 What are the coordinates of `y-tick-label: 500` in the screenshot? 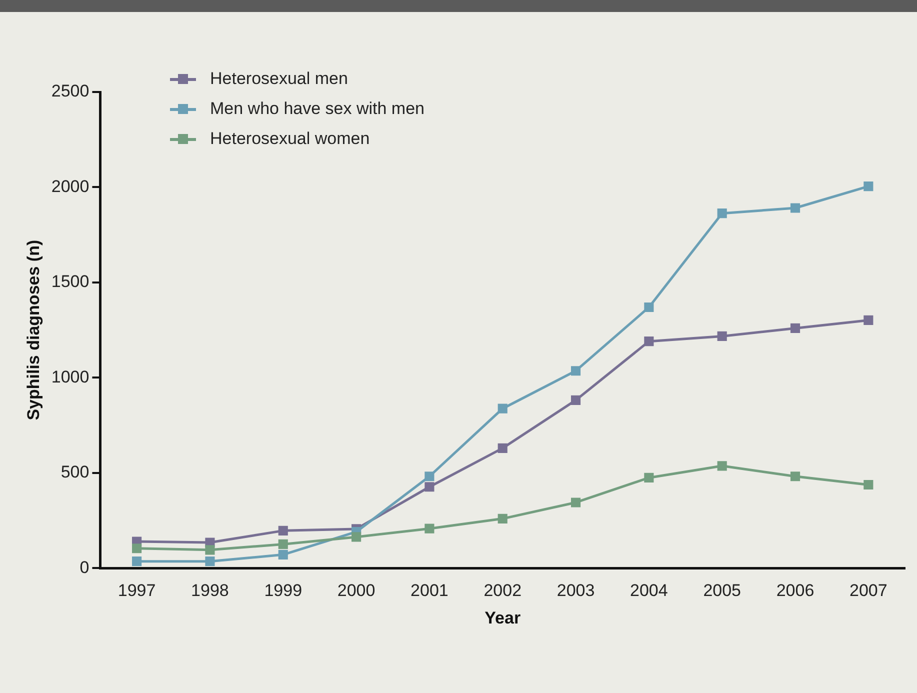 It's located at (75, 472).